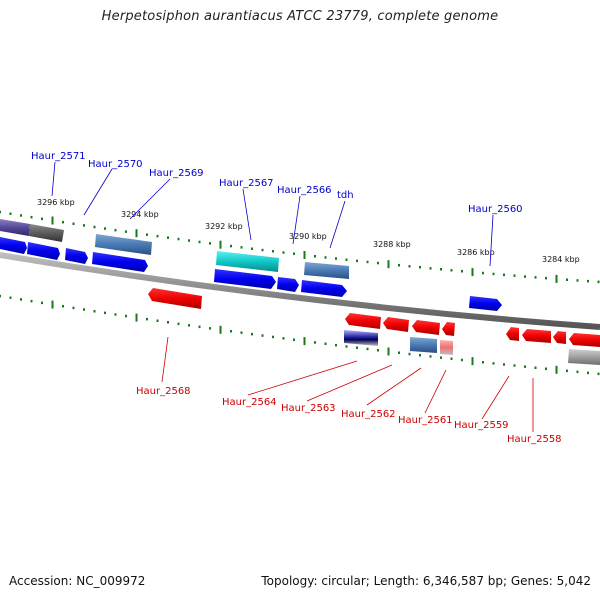  What do you see at coordinates (345, 195) in the screenshot?
I see `gene-label: tdh` at bounding box center [345, 195].